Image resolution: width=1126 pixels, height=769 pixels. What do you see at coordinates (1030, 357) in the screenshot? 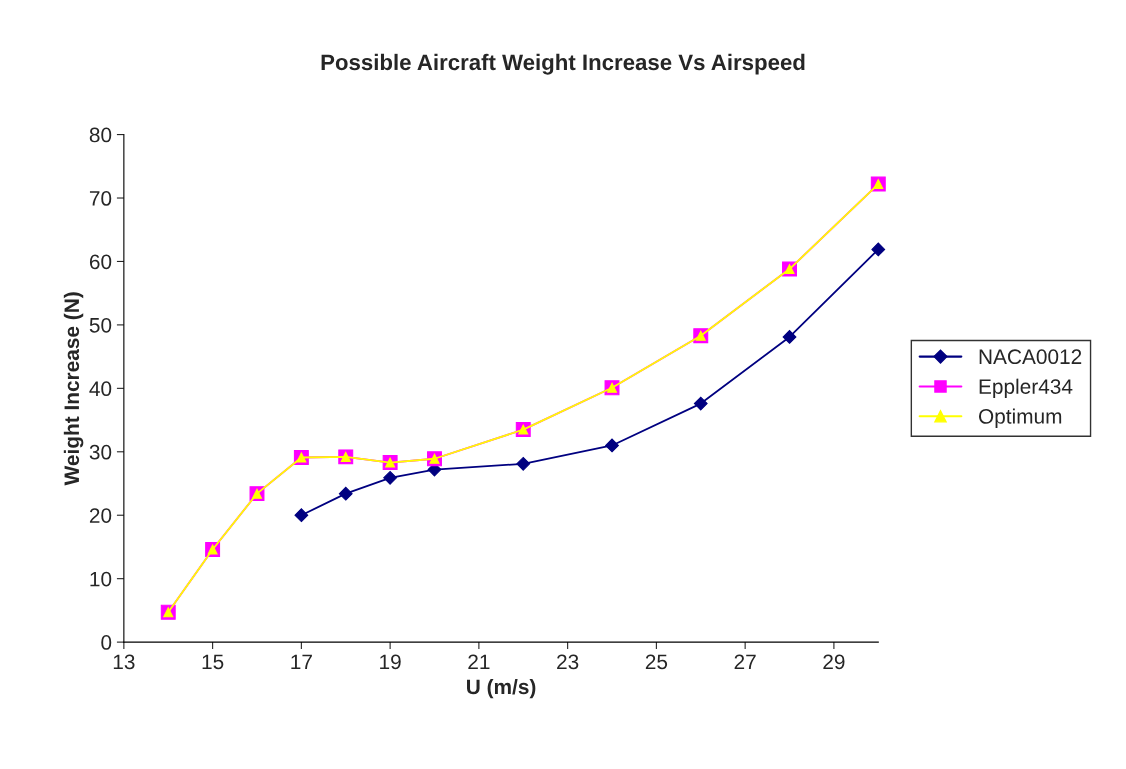
I see `legend-label: NACA0012` at bounding box center [1030, 357].